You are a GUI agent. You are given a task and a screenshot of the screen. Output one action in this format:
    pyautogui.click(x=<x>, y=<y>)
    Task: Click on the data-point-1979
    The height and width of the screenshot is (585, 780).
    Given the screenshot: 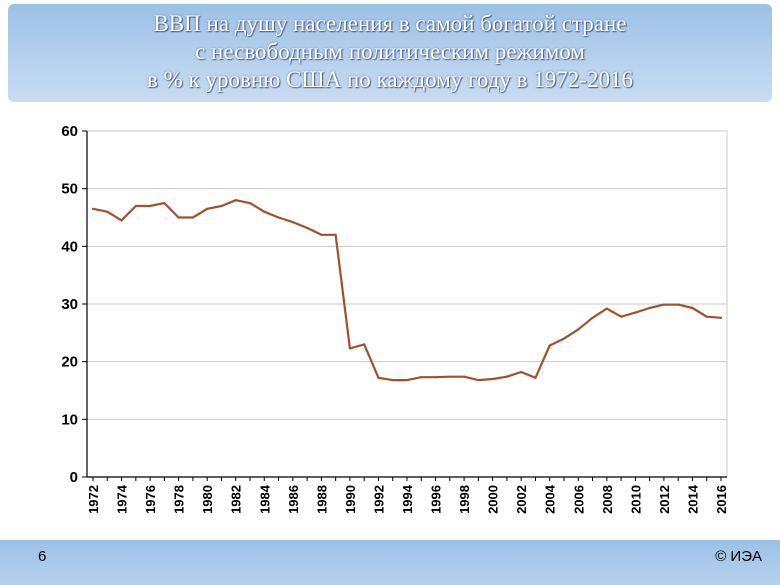 What is the action you would take?
    pyautogui.click(x=193, y=217)
    